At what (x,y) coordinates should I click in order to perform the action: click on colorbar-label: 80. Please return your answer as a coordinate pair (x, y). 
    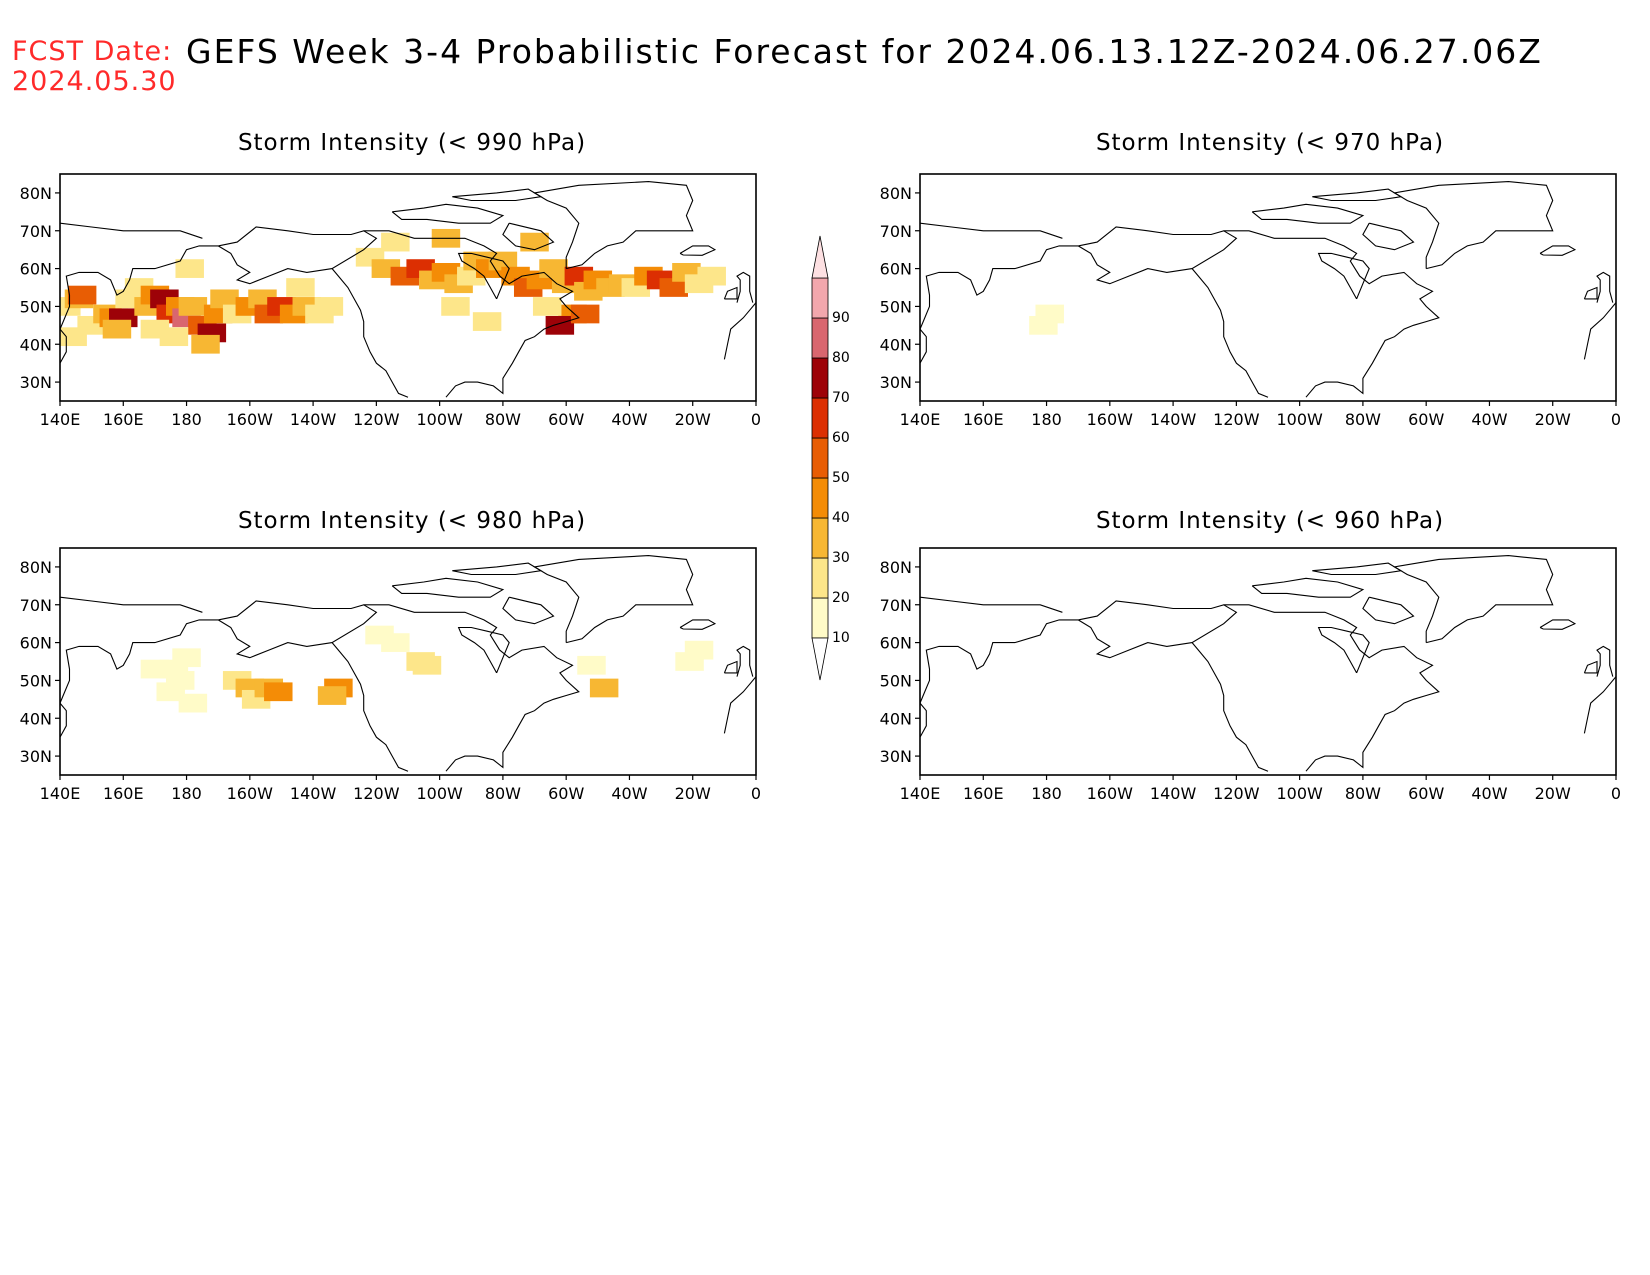
    Looking at the image, I should click on (841, 358).